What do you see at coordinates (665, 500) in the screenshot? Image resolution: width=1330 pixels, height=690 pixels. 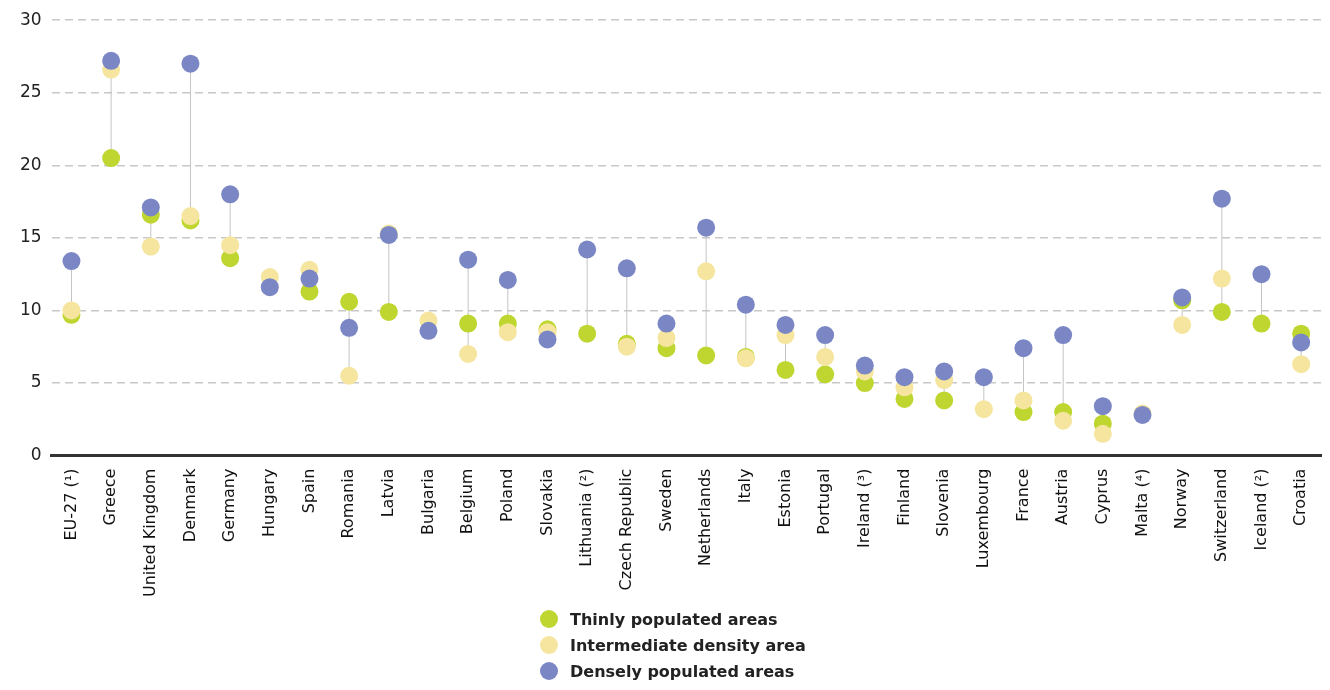 I see `x-tick-label: Sweden` at bounding box center [665, 500].